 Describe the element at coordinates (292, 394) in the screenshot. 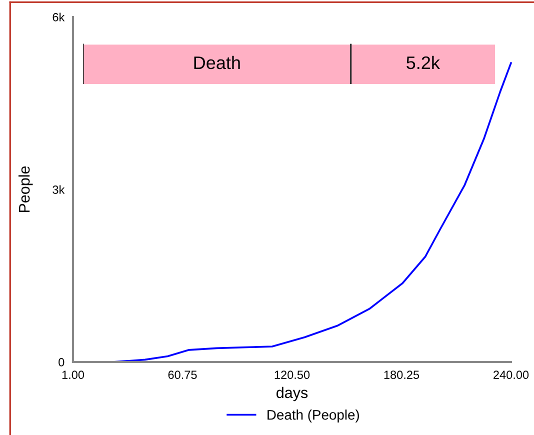

I see `x-axis-title: days` at that location.